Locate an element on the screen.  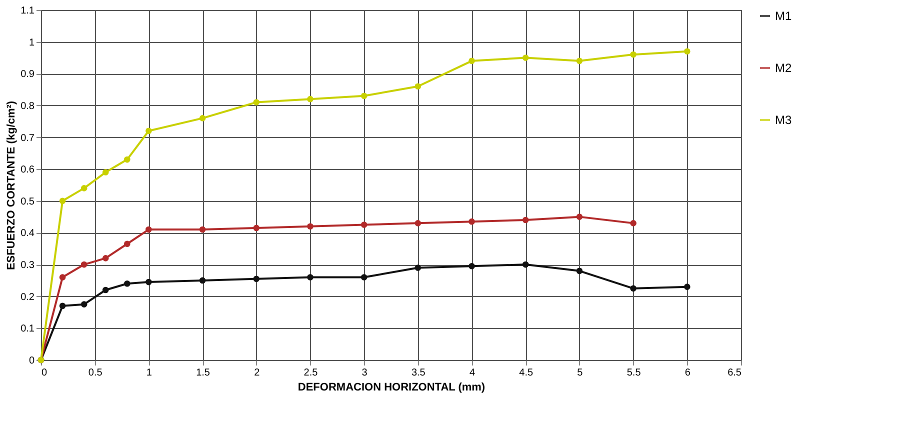
y-tick-label: 0.3 is located at coordinates (27, 266).